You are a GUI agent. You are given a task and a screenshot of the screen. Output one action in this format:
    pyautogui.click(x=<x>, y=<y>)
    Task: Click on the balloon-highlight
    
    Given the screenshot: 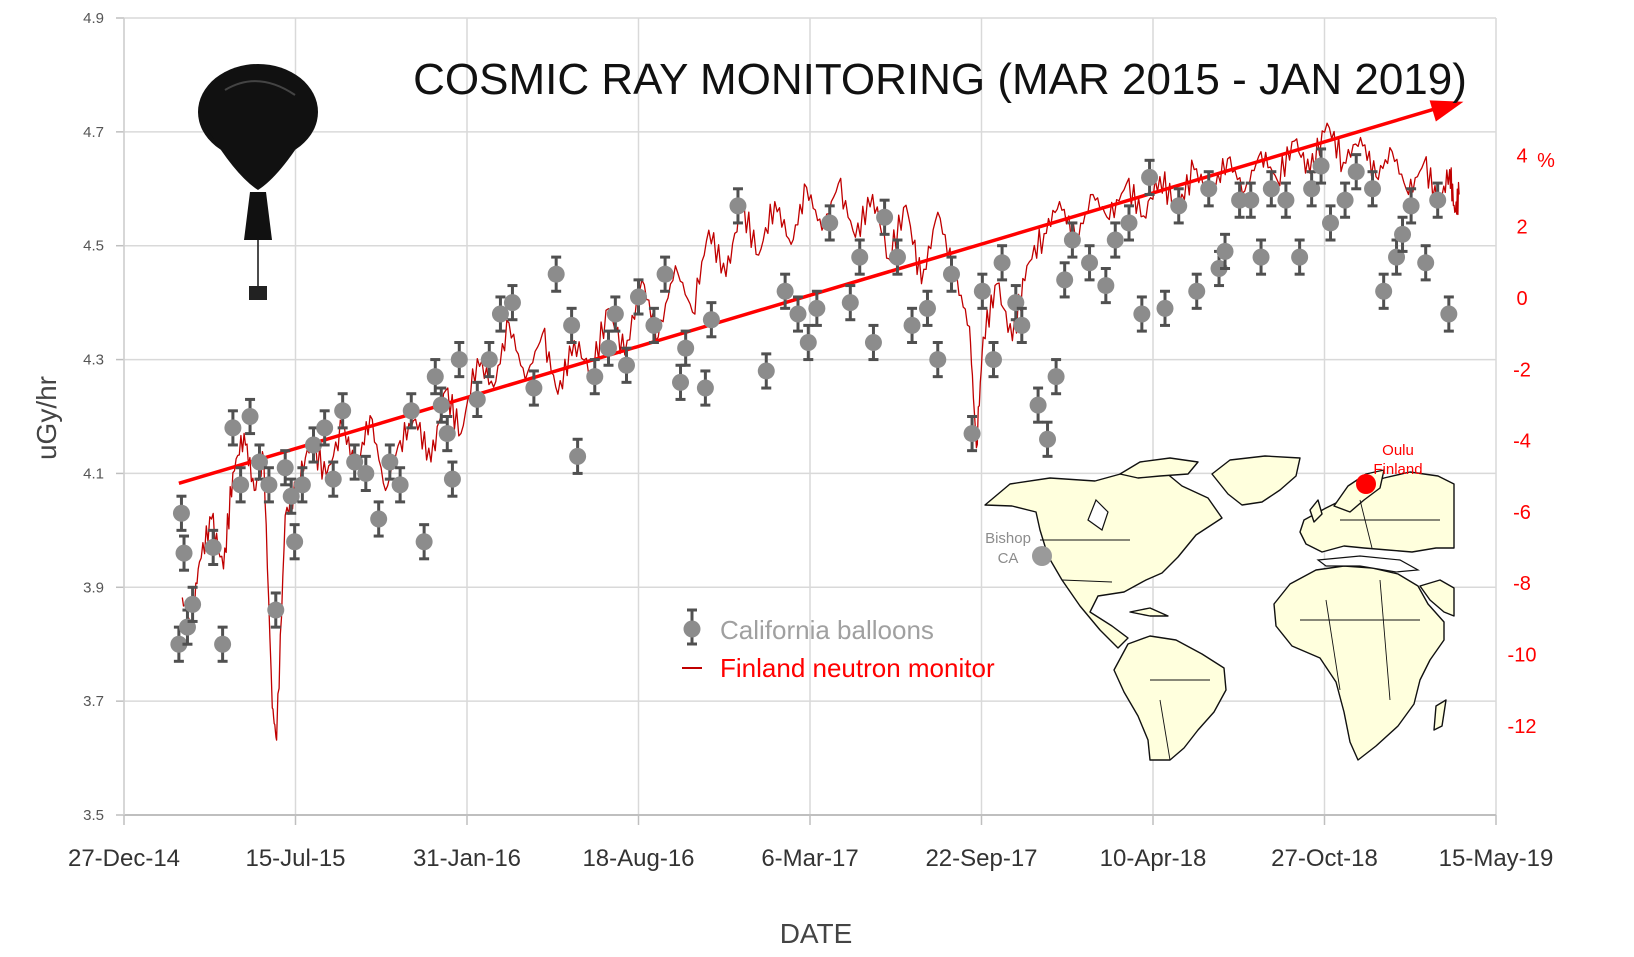 What is the action you would take?
    pyautogui.click(x=260, y=88)
    